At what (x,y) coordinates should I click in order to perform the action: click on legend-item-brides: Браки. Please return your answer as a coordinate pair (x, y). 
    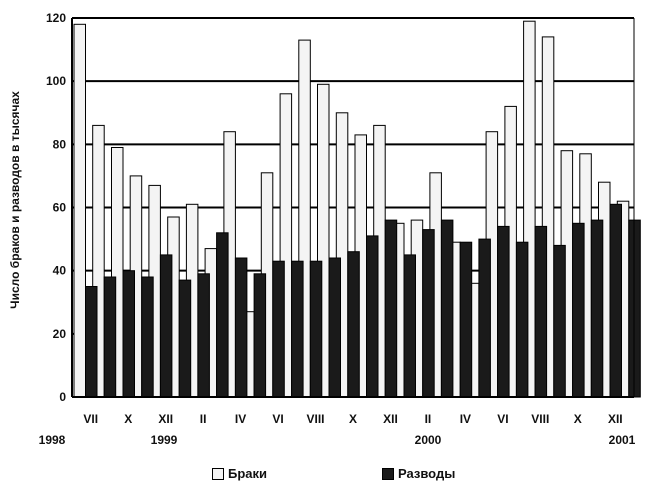
    Looking at the image, I should click on (239, 473).